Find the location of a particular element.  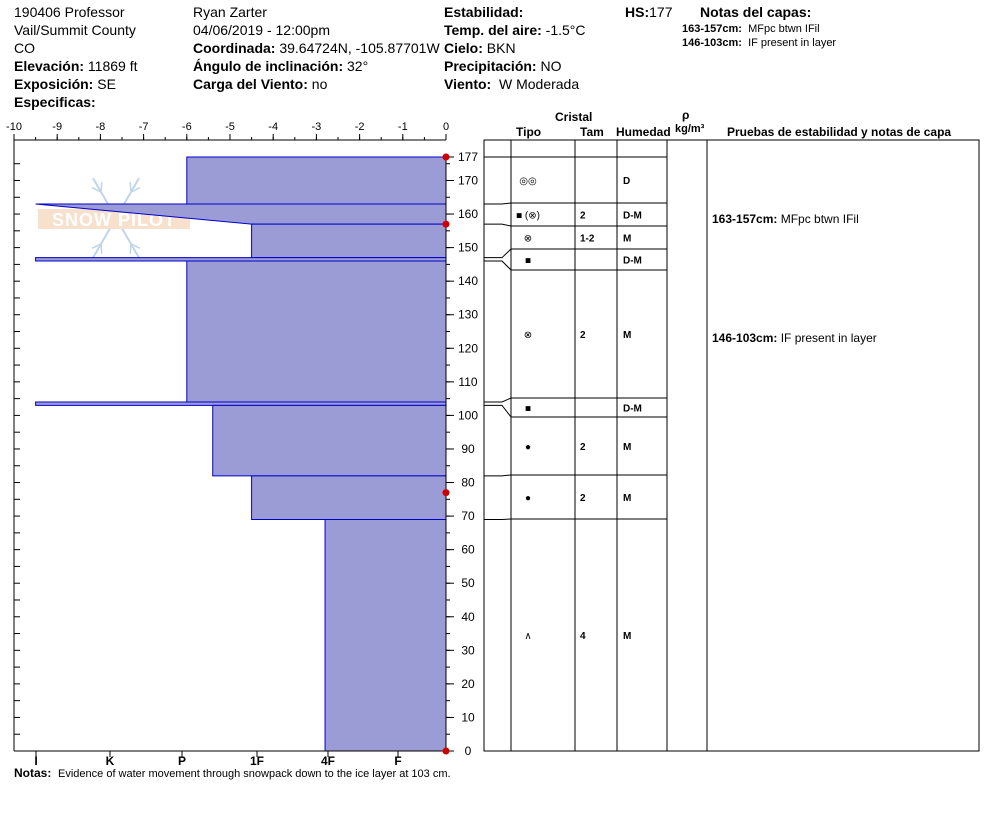

notes-label: Notas: is located at coordinates (33, 773).